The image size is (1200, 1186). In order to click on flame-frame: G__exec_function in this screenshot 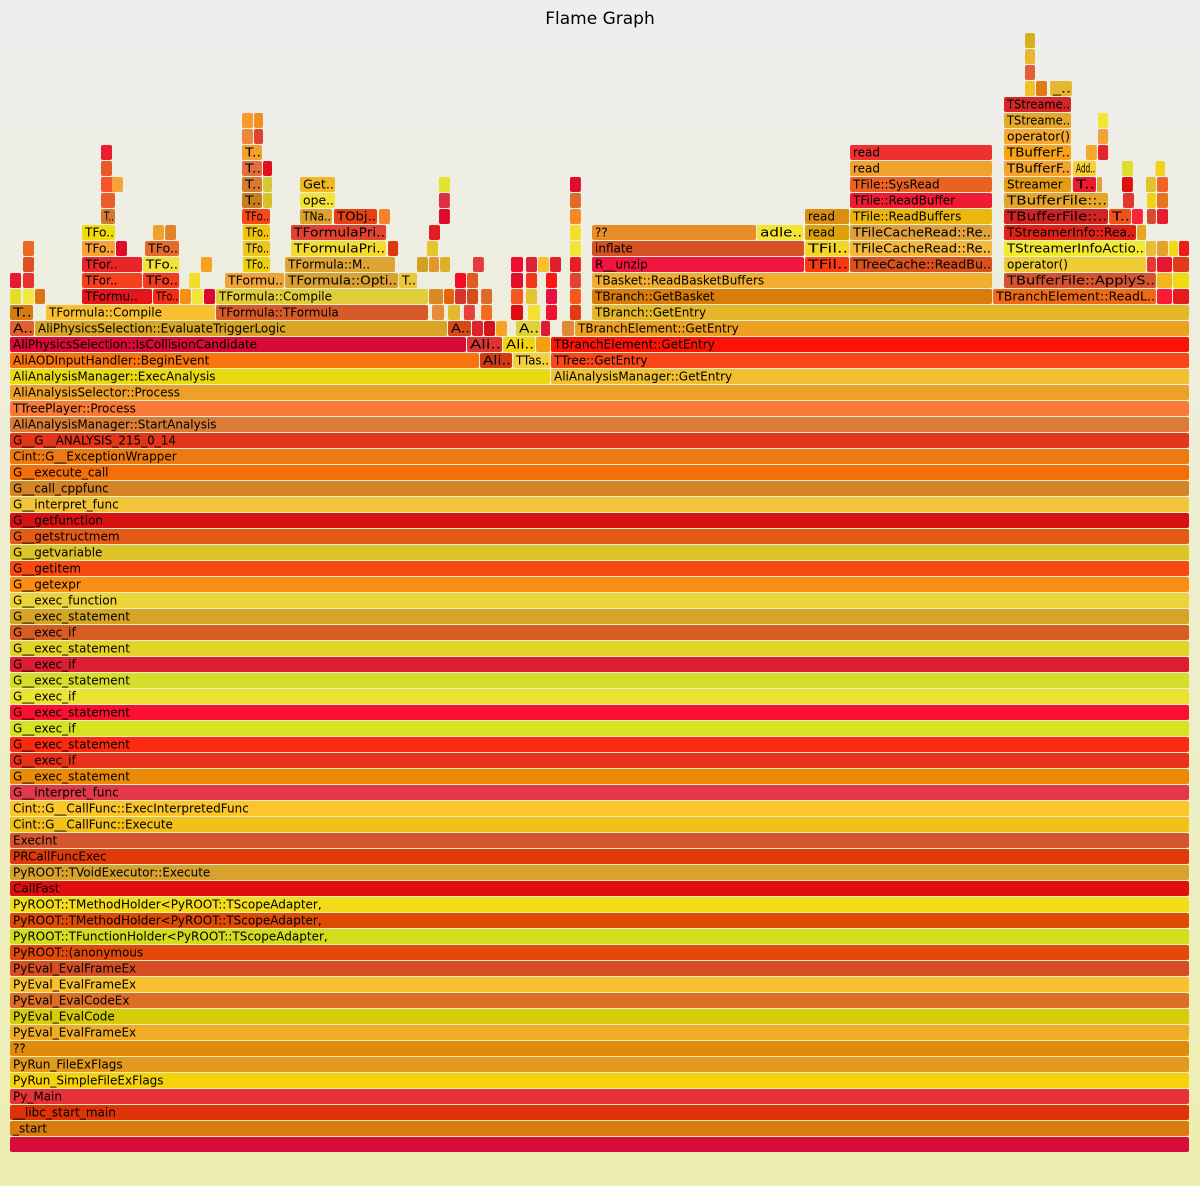, I will do `click(599, 600)`.